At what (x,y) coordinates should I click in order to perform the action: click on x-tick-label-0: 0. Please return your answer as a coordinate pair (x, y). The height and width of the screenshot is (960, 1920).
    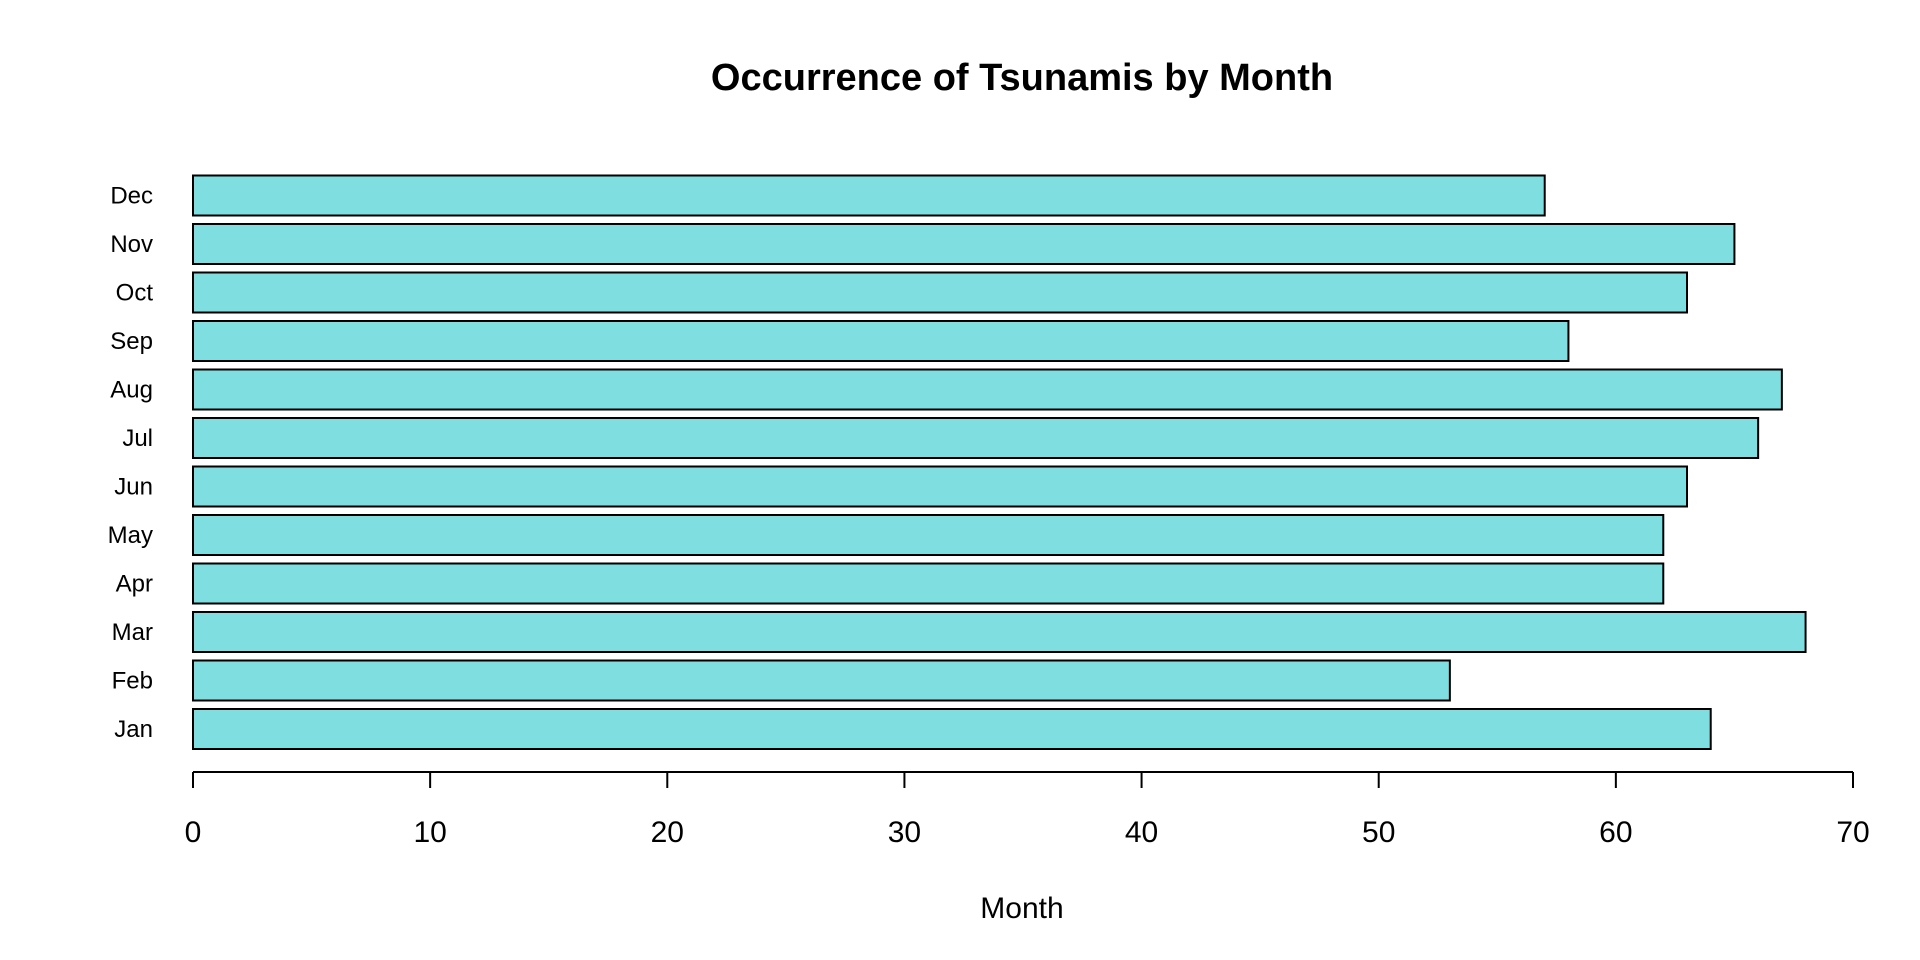
    Looking at the image, I should click on (193, 832).